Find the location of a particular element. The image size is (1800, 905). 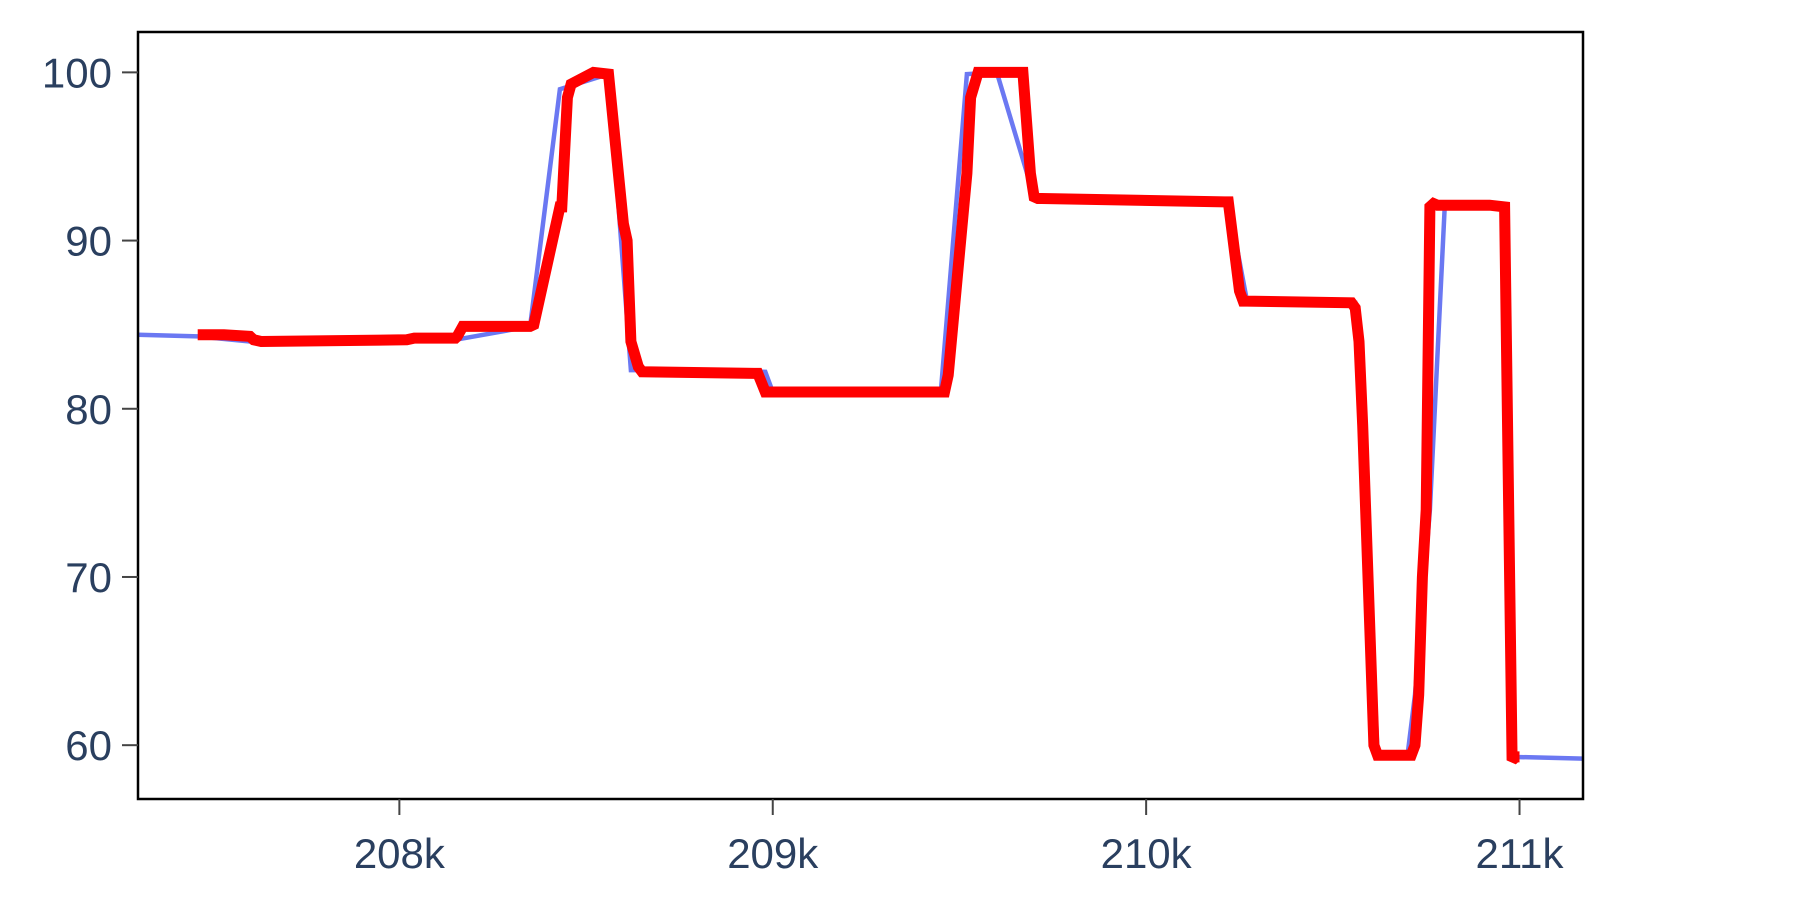

y-tick-label: 100 is located at coordinates (77, 72).